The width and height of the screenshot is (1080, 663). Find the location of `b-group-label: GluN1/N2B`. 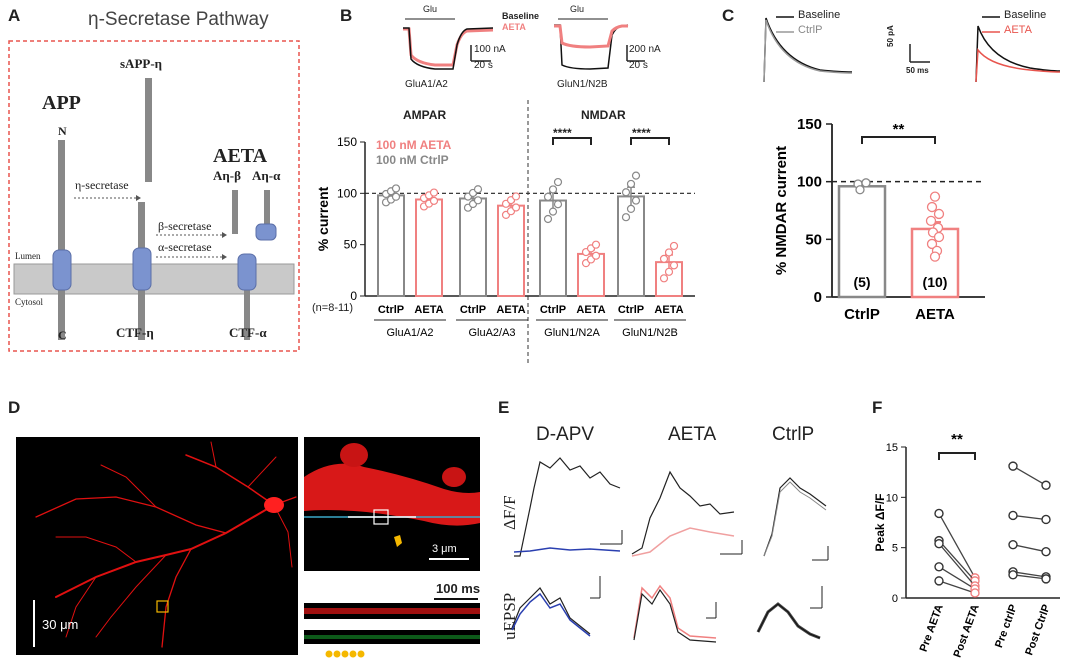

b-group-label: GluN1/N2B is located at coordinates (650, 333).